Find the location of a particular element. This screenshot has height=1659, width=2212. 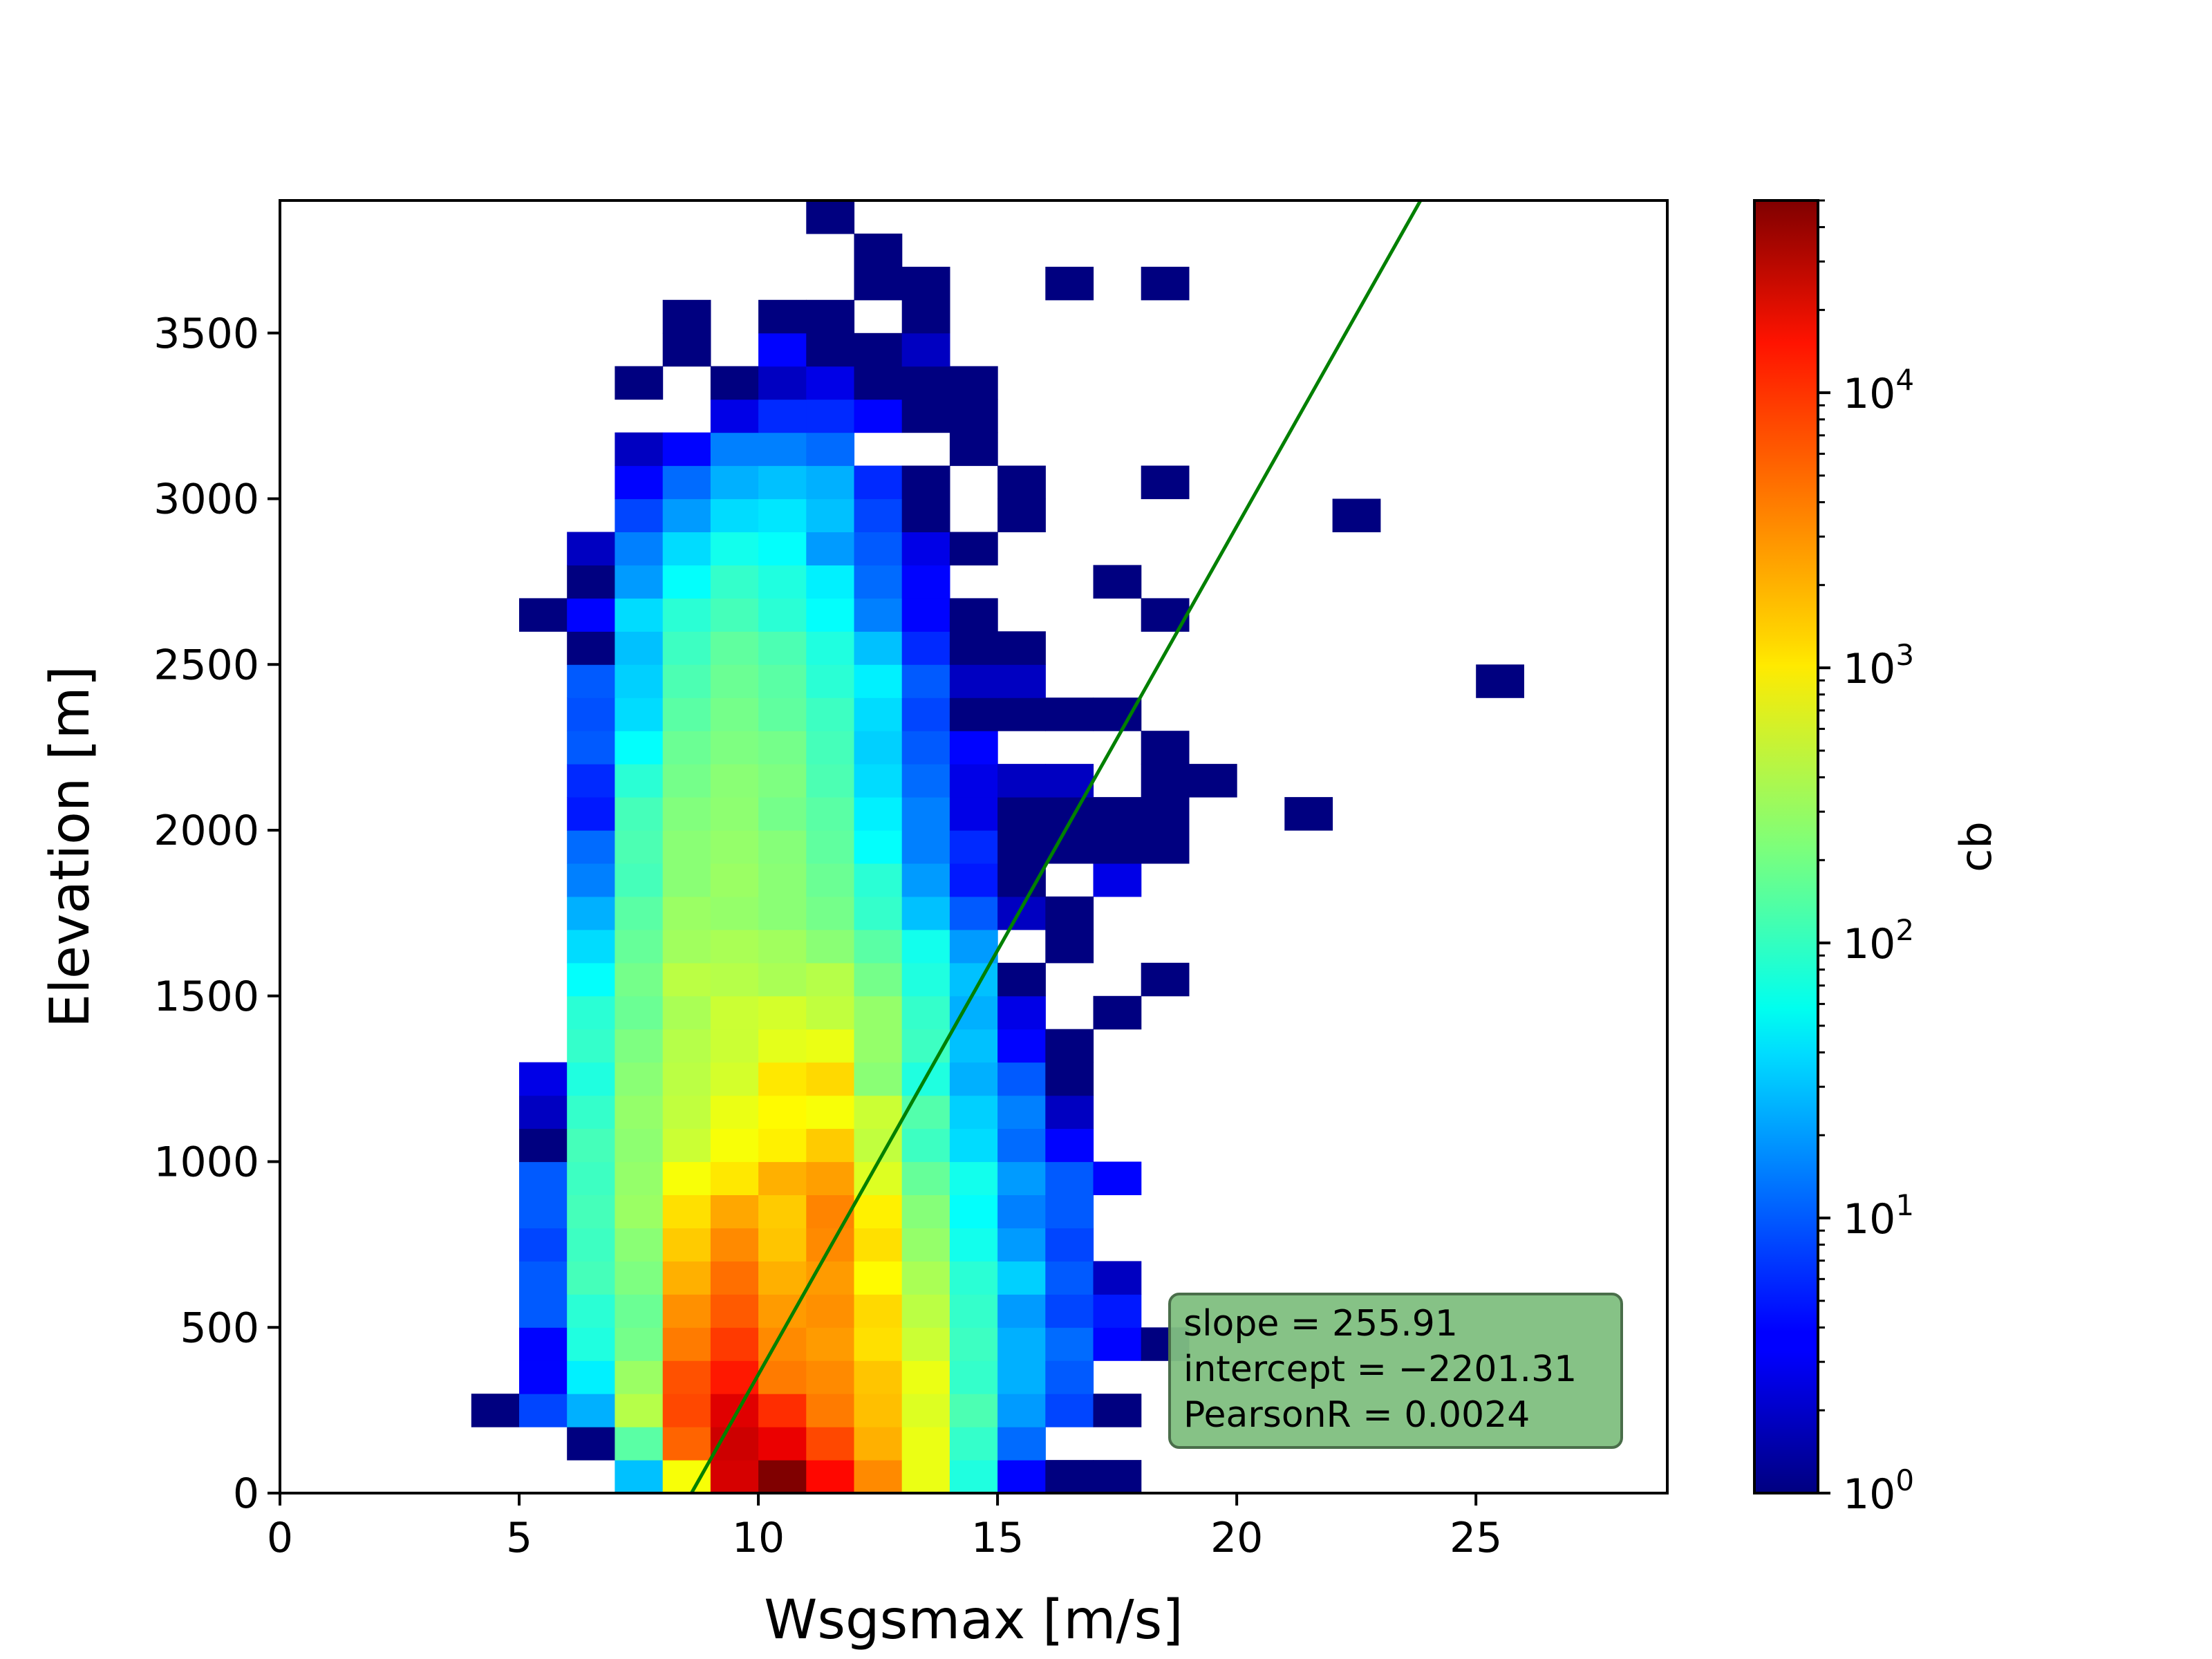

stats-intercept: intercept = −2201.31 is located at coordinates (1380, 1370).